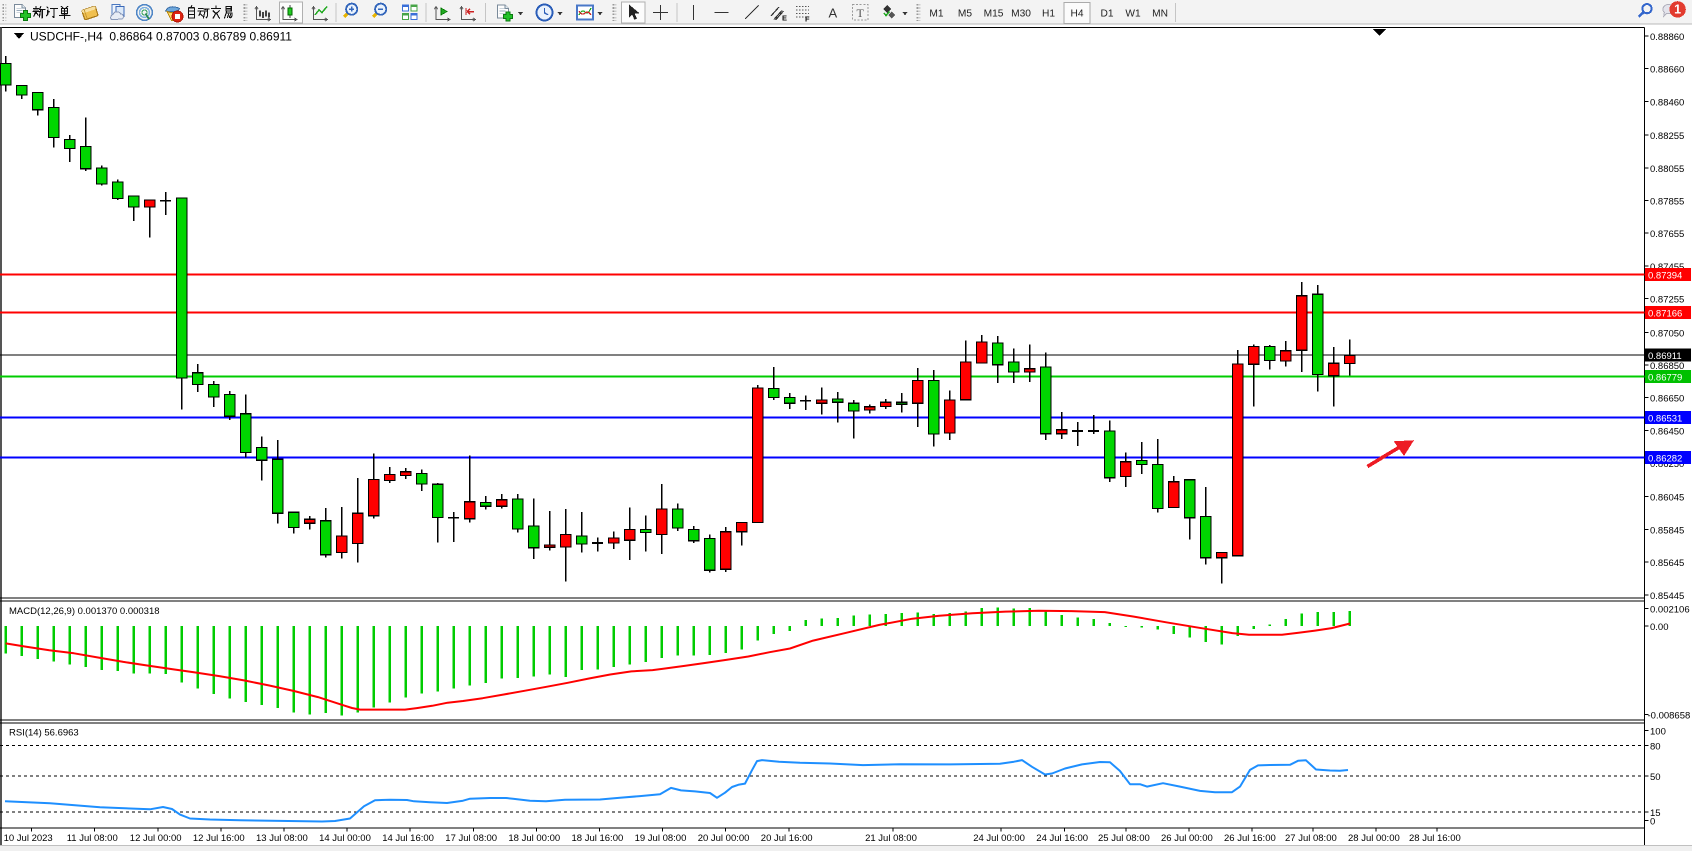 This screenshot has height=856, width=1692. I want to click on svg-text: 10 Jul 2023, so click(28, 838).